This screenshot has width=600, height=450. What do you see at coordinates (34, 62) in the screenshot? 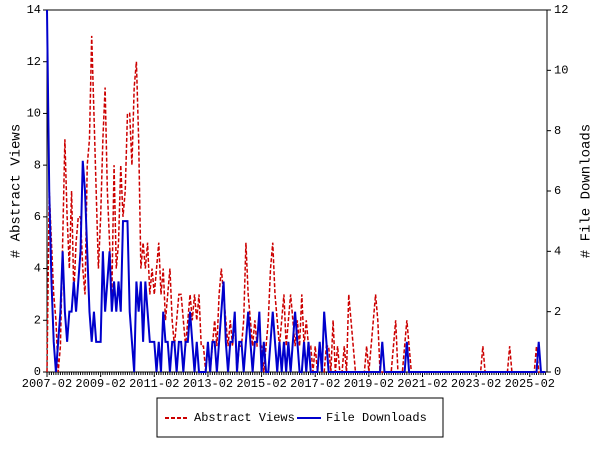
I see `y-tick-label: 12` at bounding box center [34, 62].